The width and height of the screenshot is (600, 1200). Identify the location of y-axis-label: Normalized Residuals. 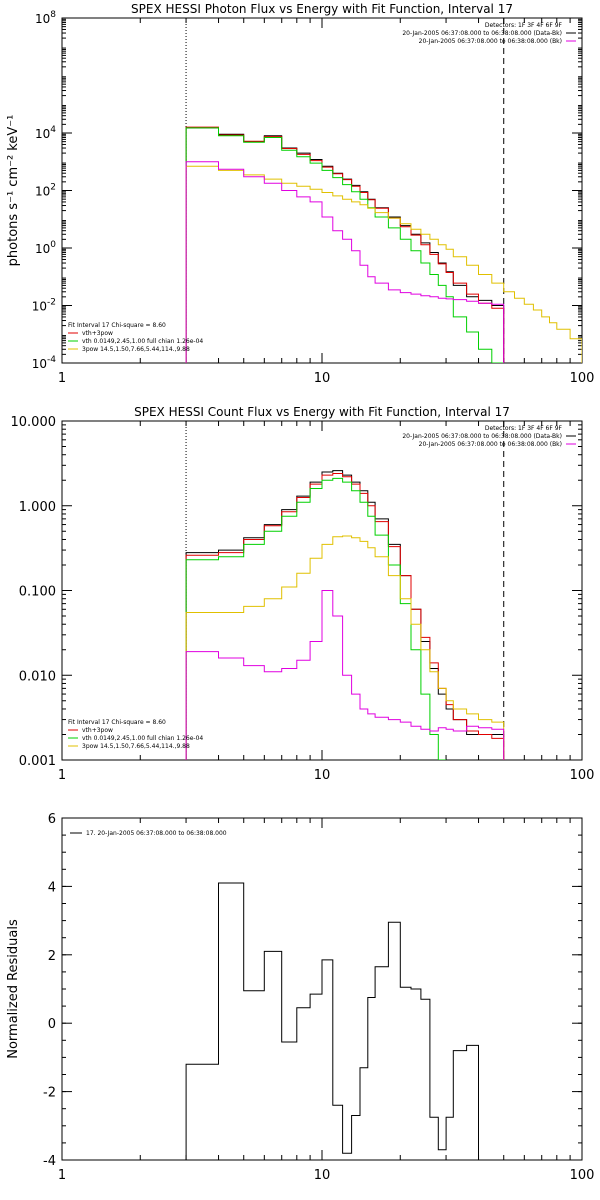
(13, 989).